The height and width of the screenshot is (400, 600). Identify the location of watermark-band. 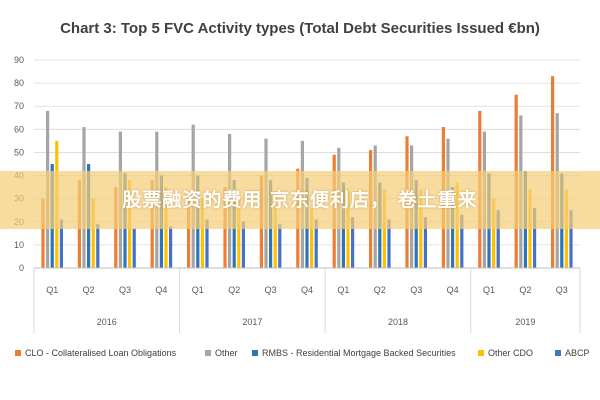
(300, 200).